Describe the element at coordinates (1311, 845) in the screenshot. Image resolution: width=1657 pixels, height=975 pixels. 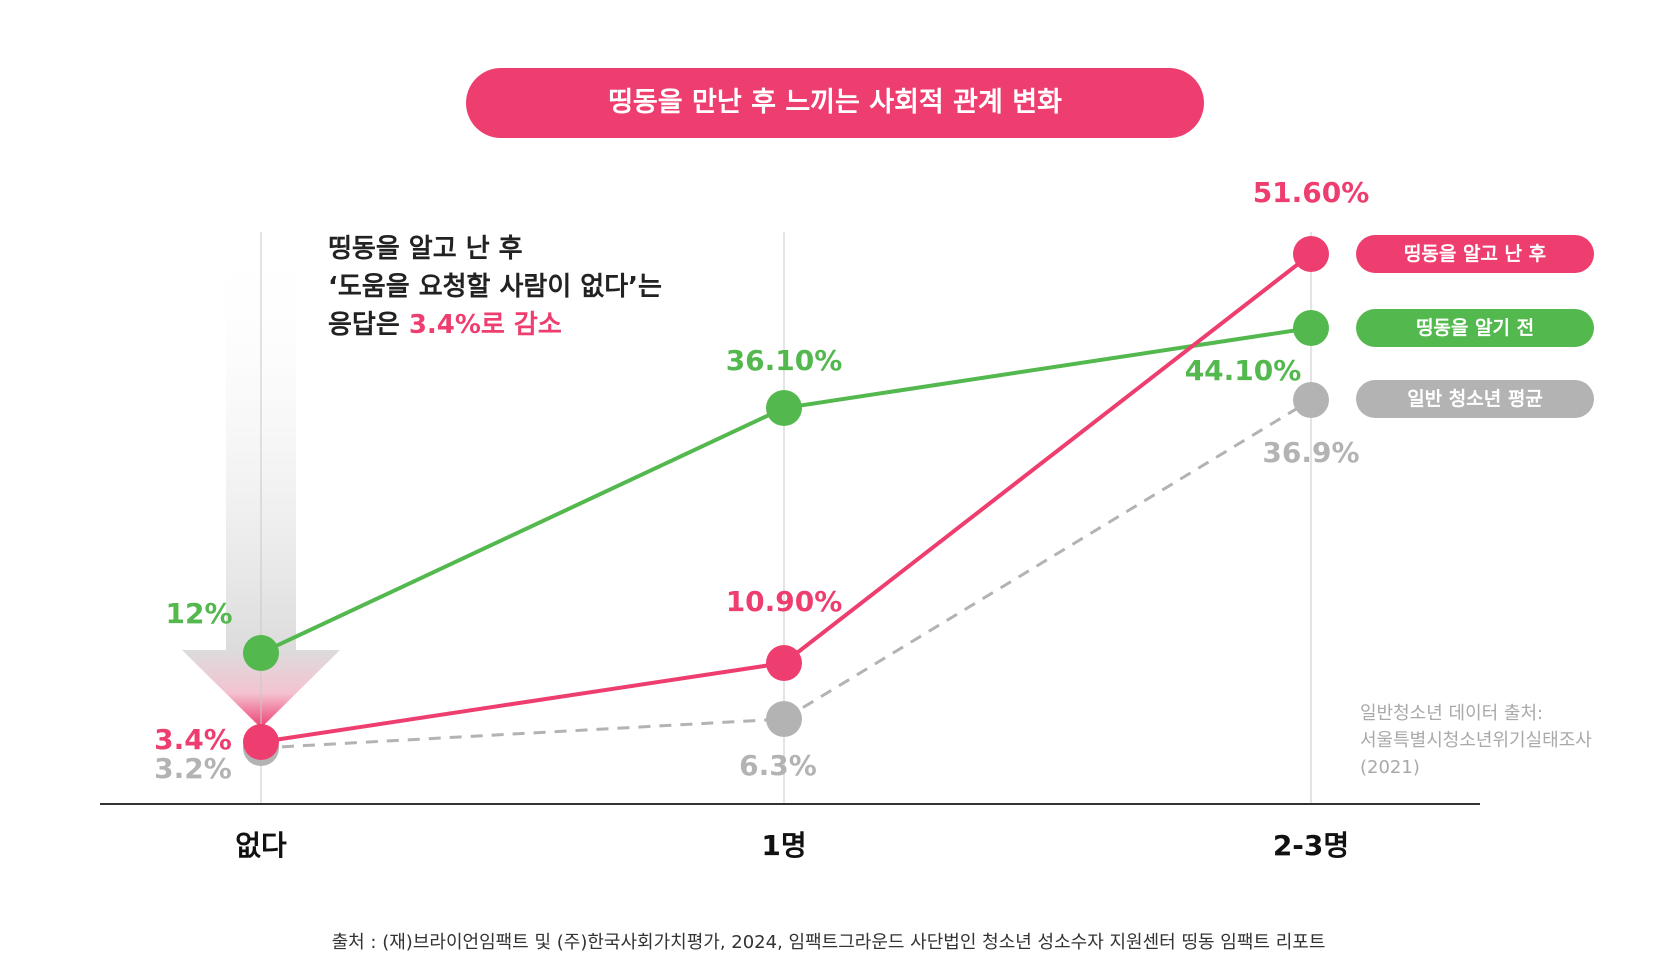
I see `category-label-2: 2-3명` at that location.